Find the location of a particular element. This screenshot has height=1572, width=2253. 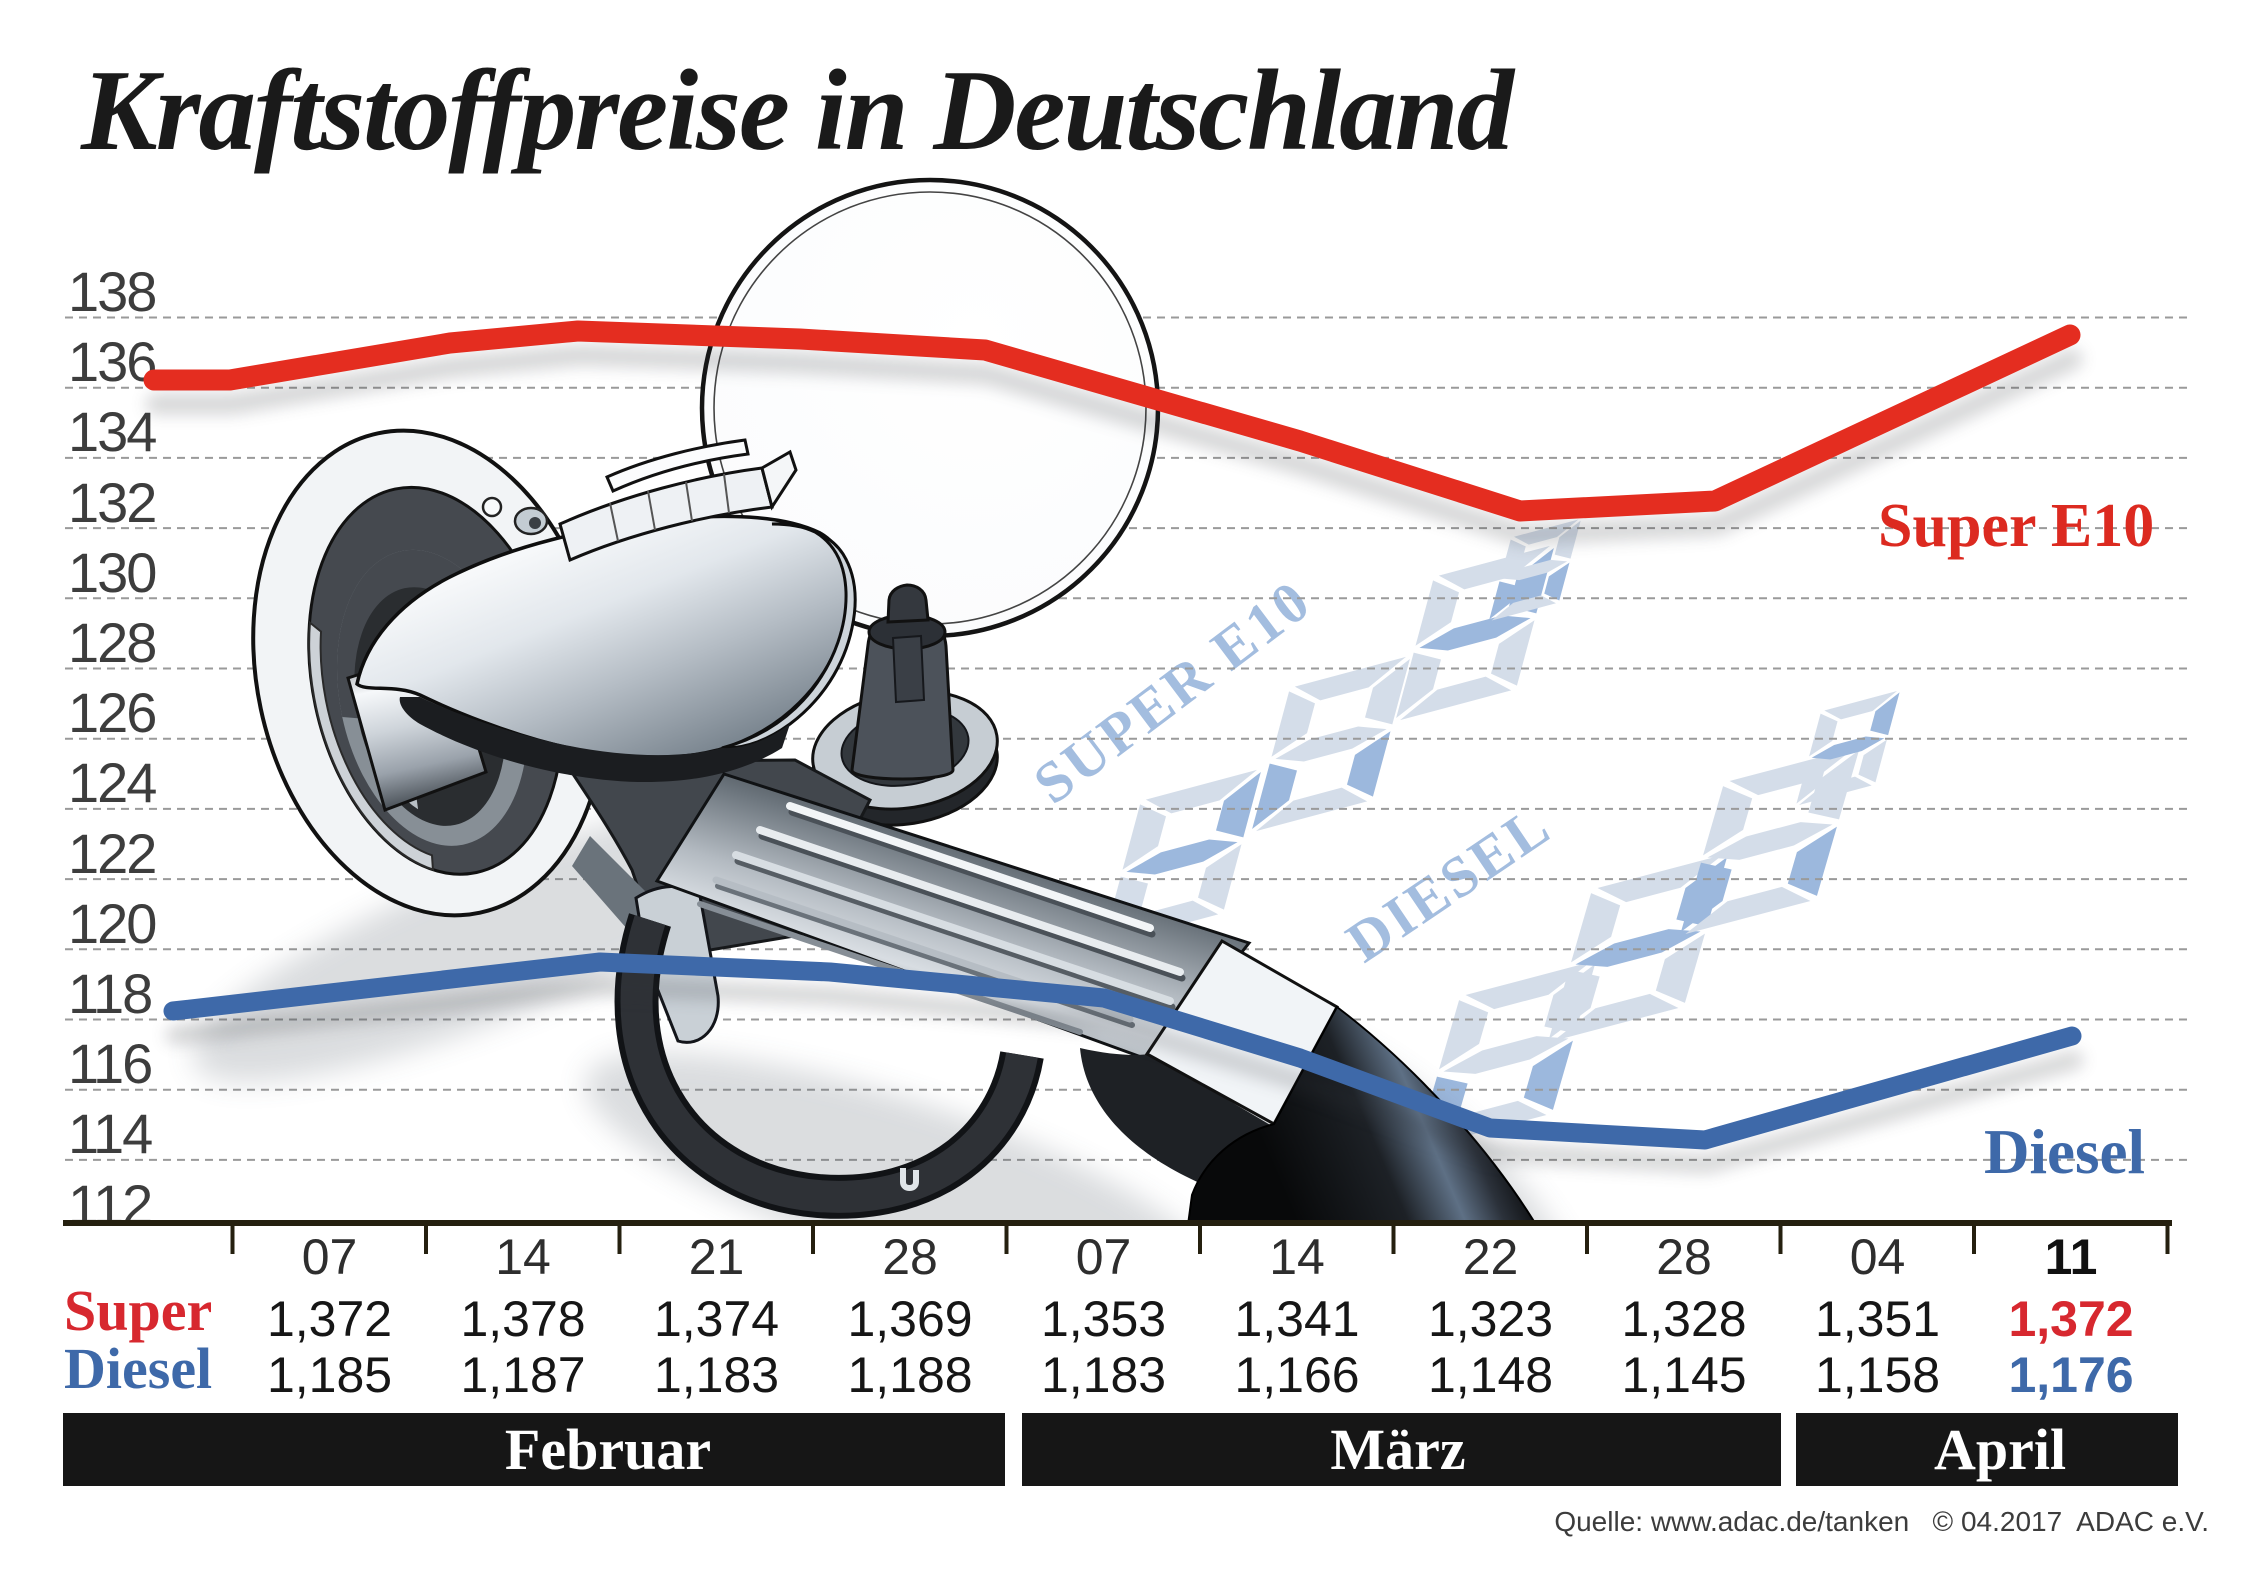

svg-text: 112 is located at coordinates (109, 1204).